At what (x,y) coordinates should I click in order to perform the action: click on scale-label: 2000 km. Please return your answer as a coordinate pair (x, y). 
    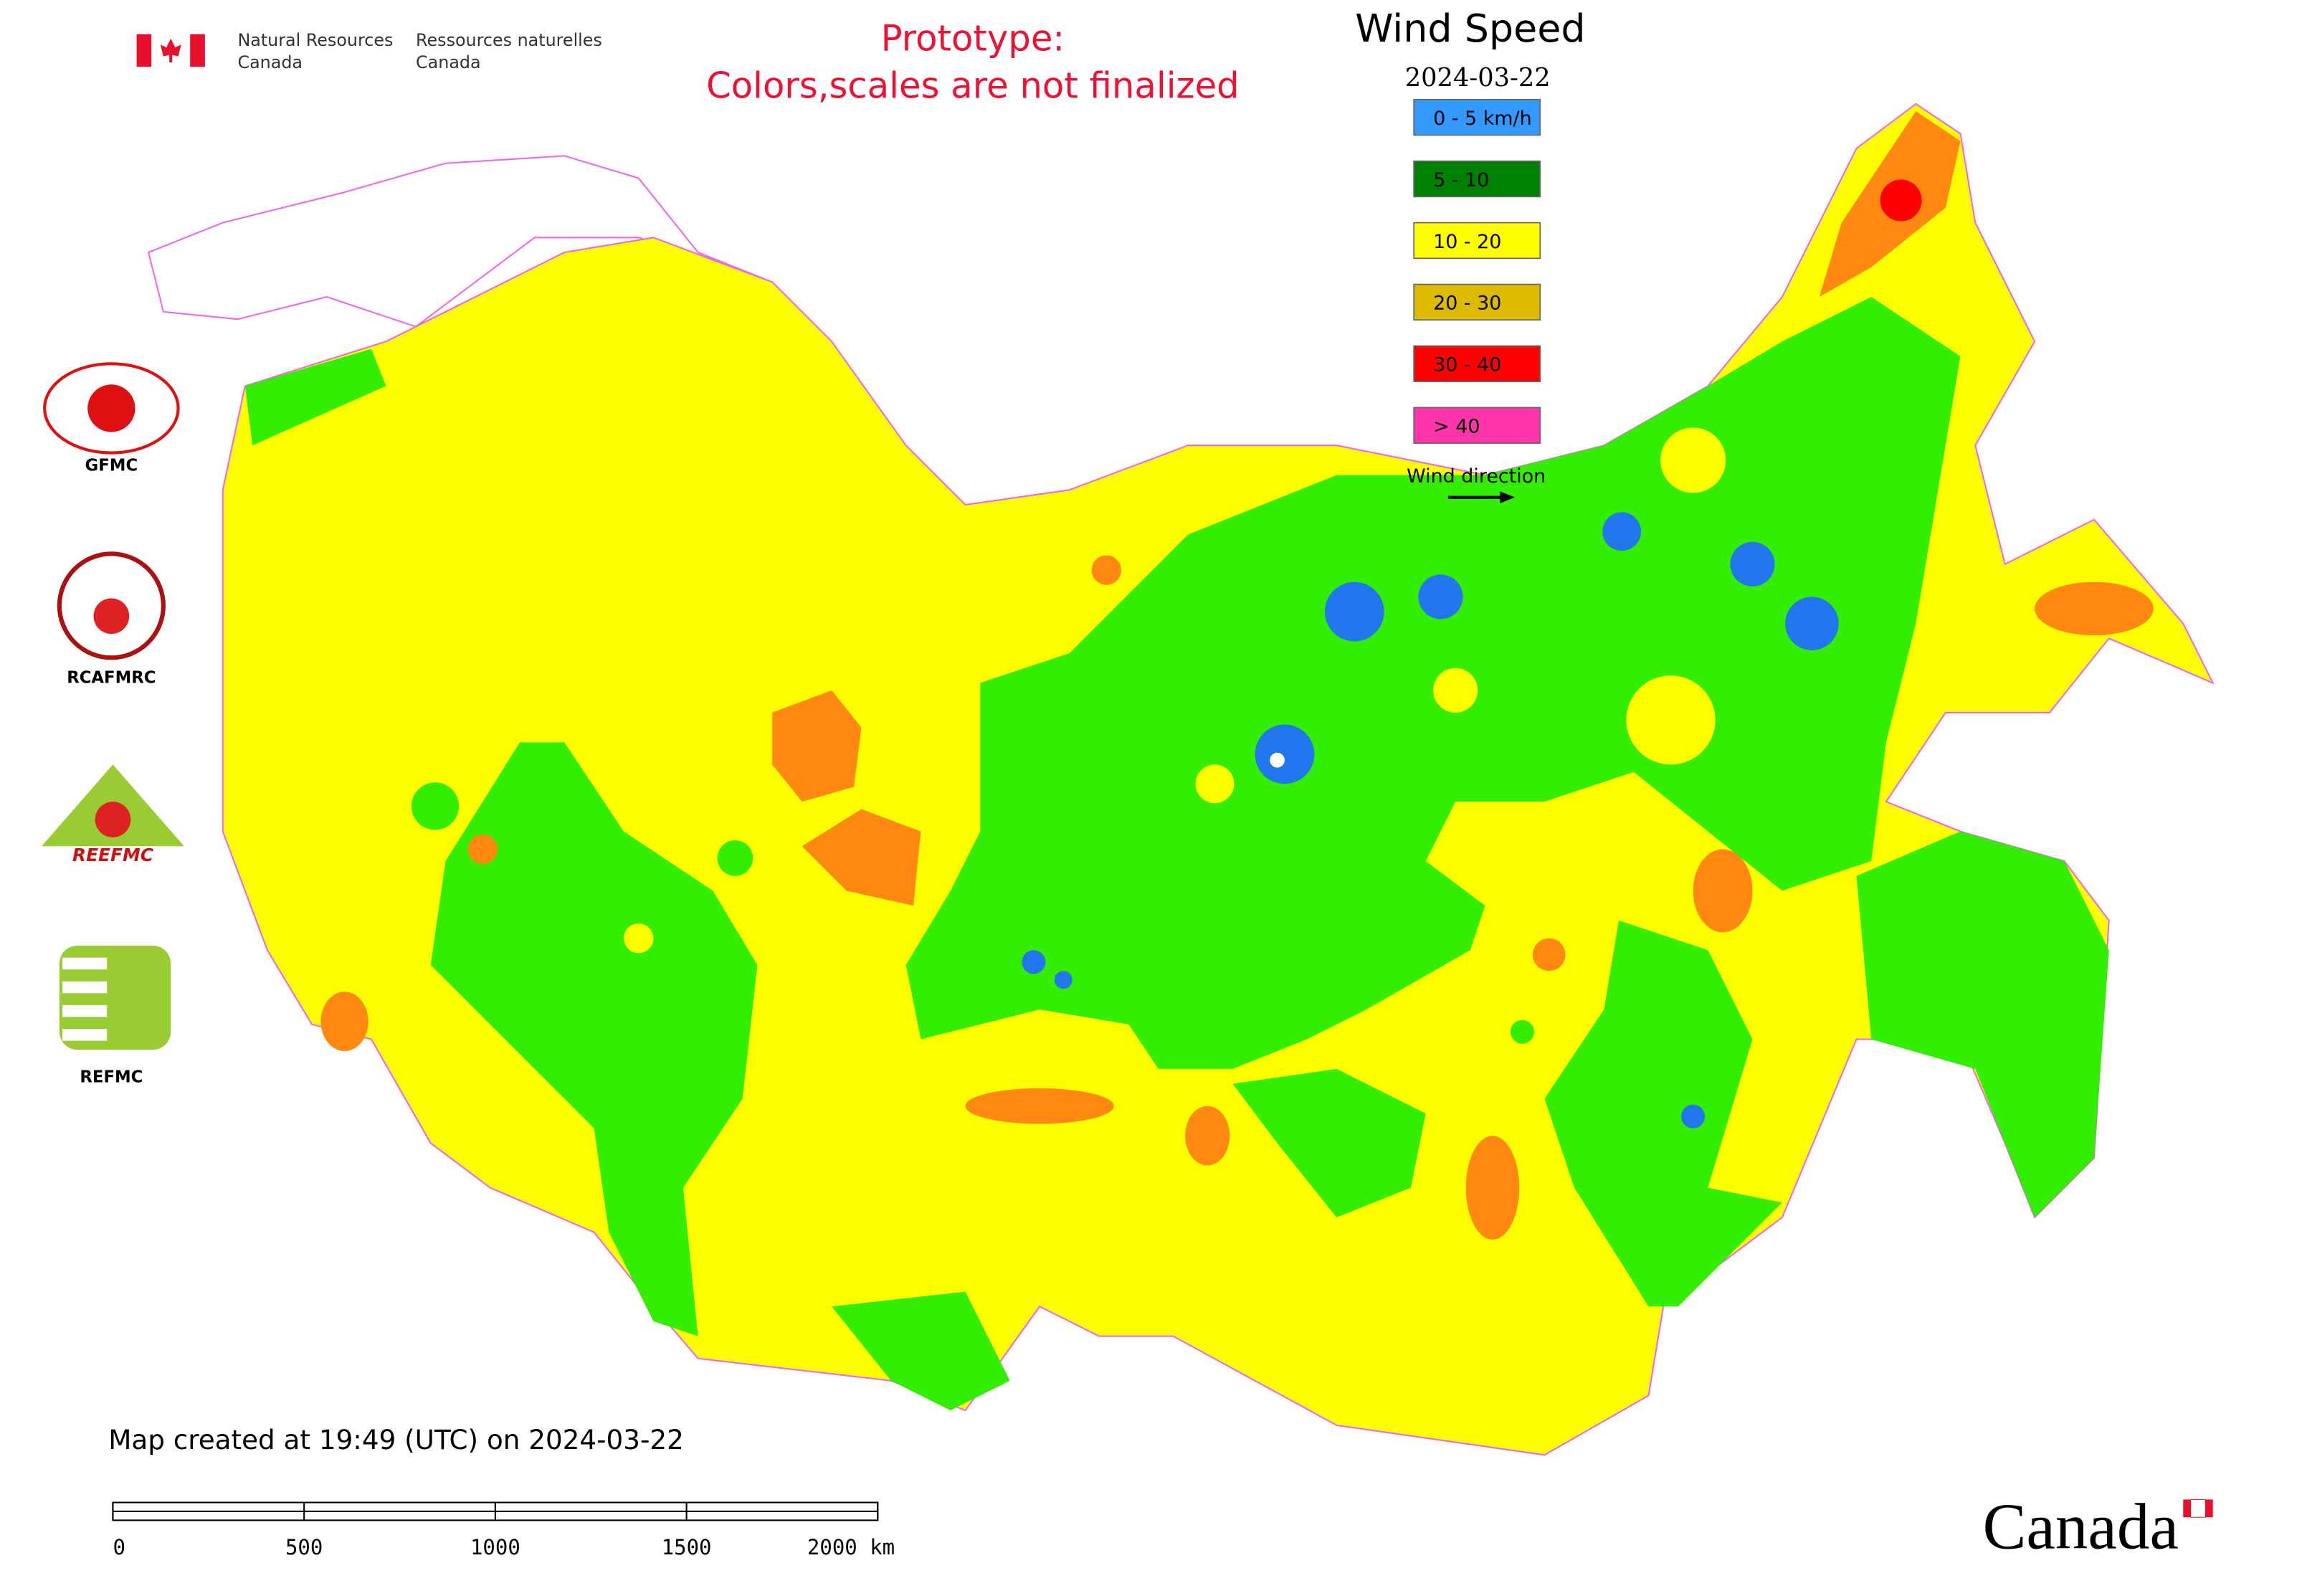
    Looking at the image, I should click on (851, 1547).